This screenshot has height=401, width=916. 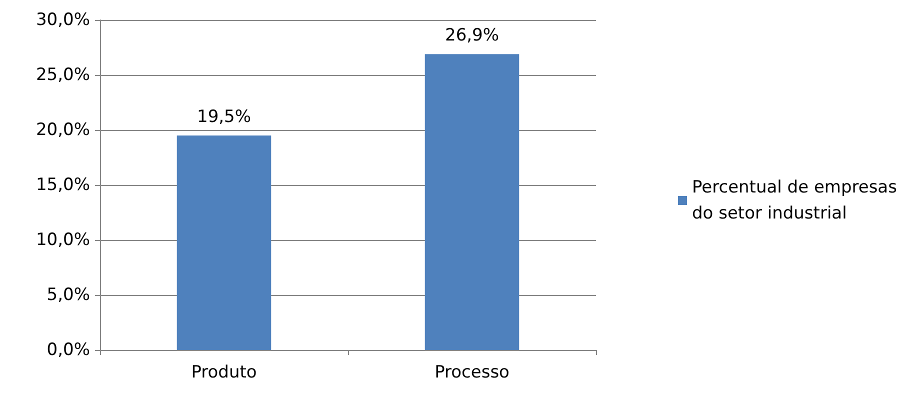 I want to click on data-label: 19,5%, so click(x=224, y=117).